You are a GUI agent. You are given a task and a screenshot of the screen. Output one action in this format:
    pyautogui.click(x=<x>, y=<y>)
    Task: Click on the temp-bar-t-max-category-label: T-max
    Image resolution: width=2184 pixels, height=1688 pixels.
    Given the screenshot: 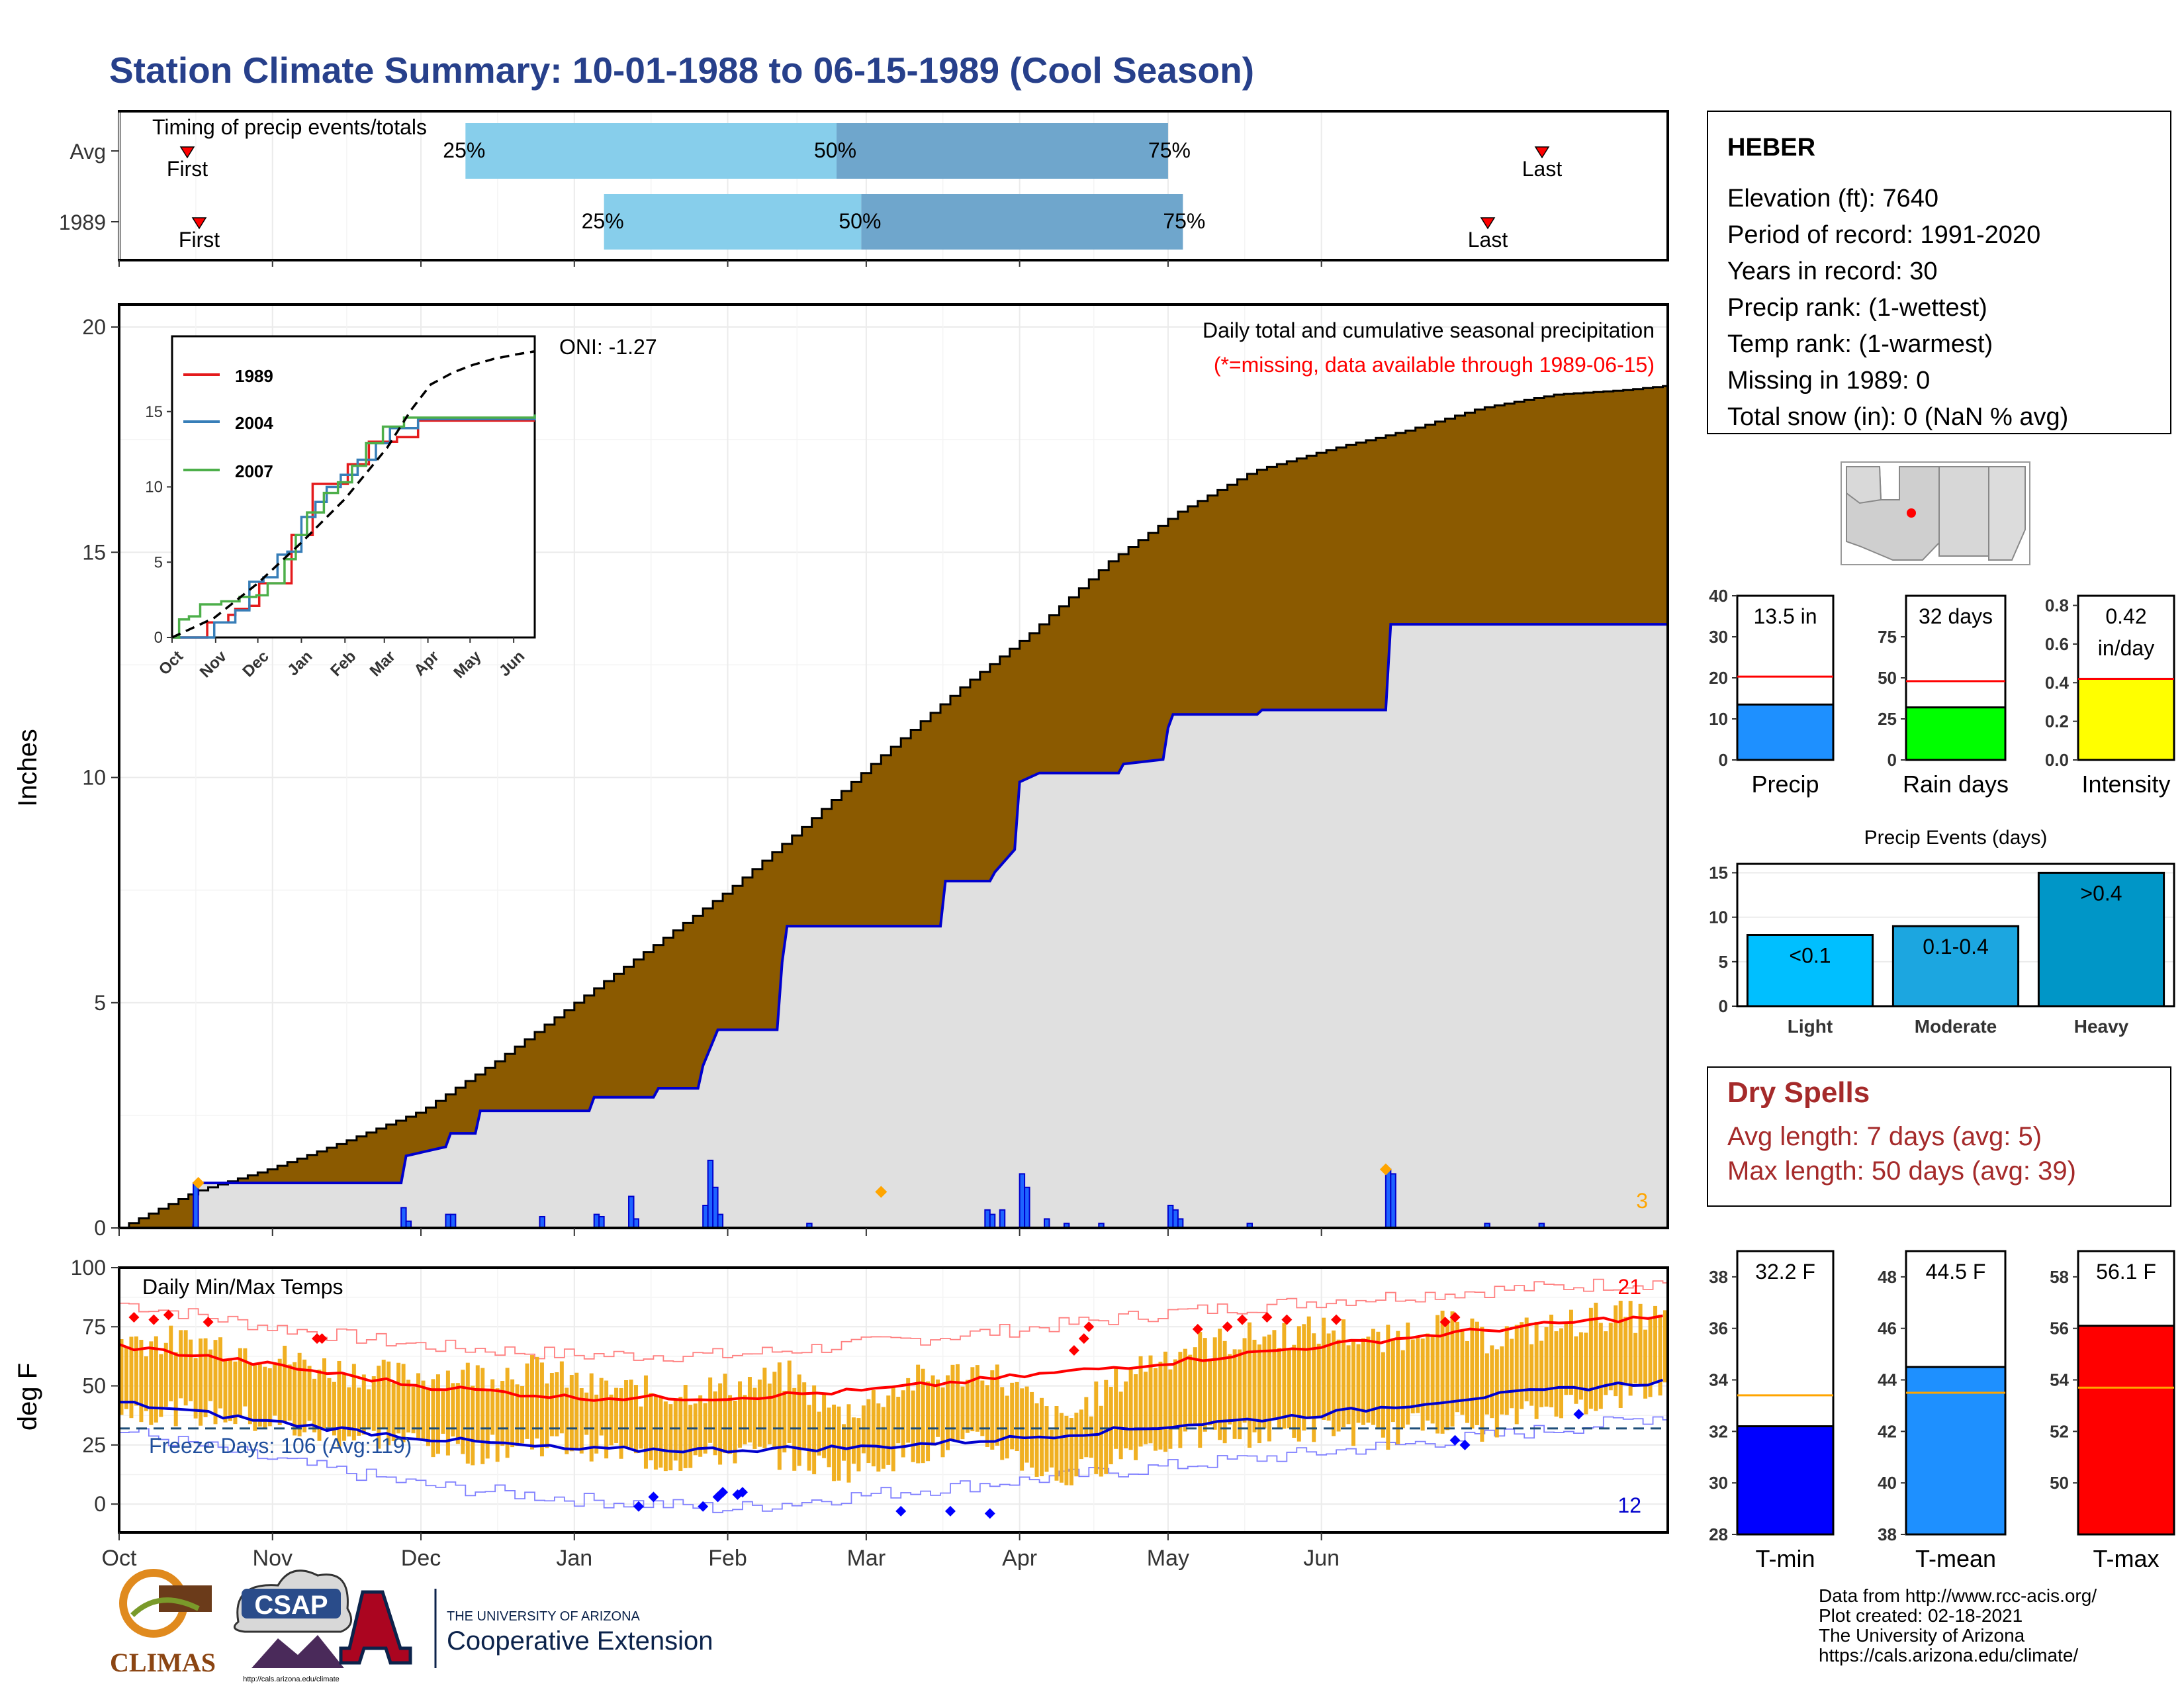 What is the action you would take?
    pyautogui.click(x=2126, y=1558)
    